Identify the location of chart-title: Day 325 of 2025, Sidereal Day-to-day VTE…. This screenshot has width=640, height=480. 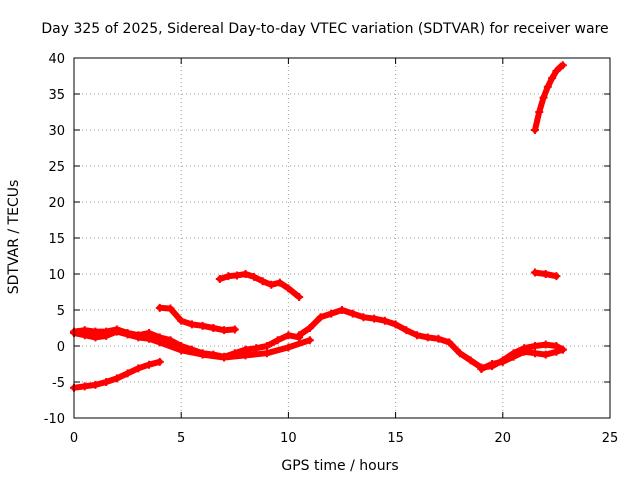
(324, 29).